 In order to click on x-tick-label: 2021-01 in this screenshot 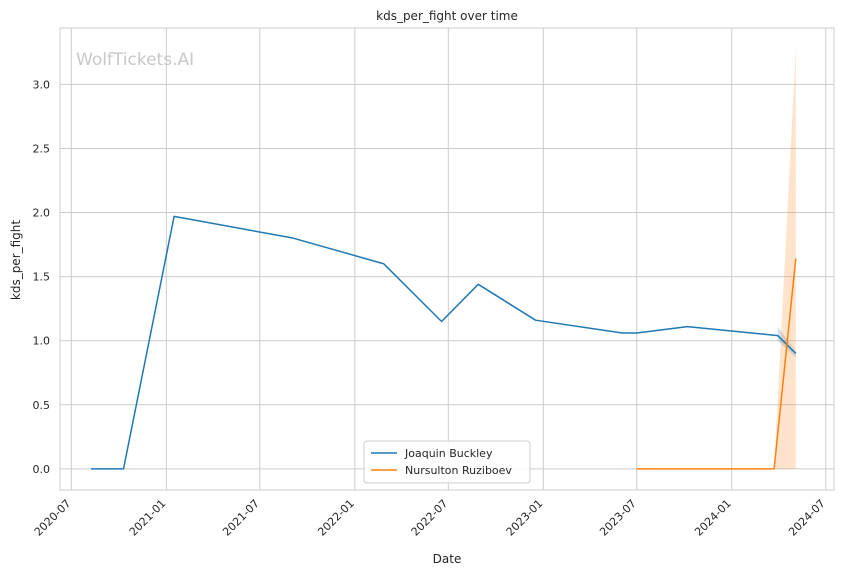, I will do `click(148, 518)`.